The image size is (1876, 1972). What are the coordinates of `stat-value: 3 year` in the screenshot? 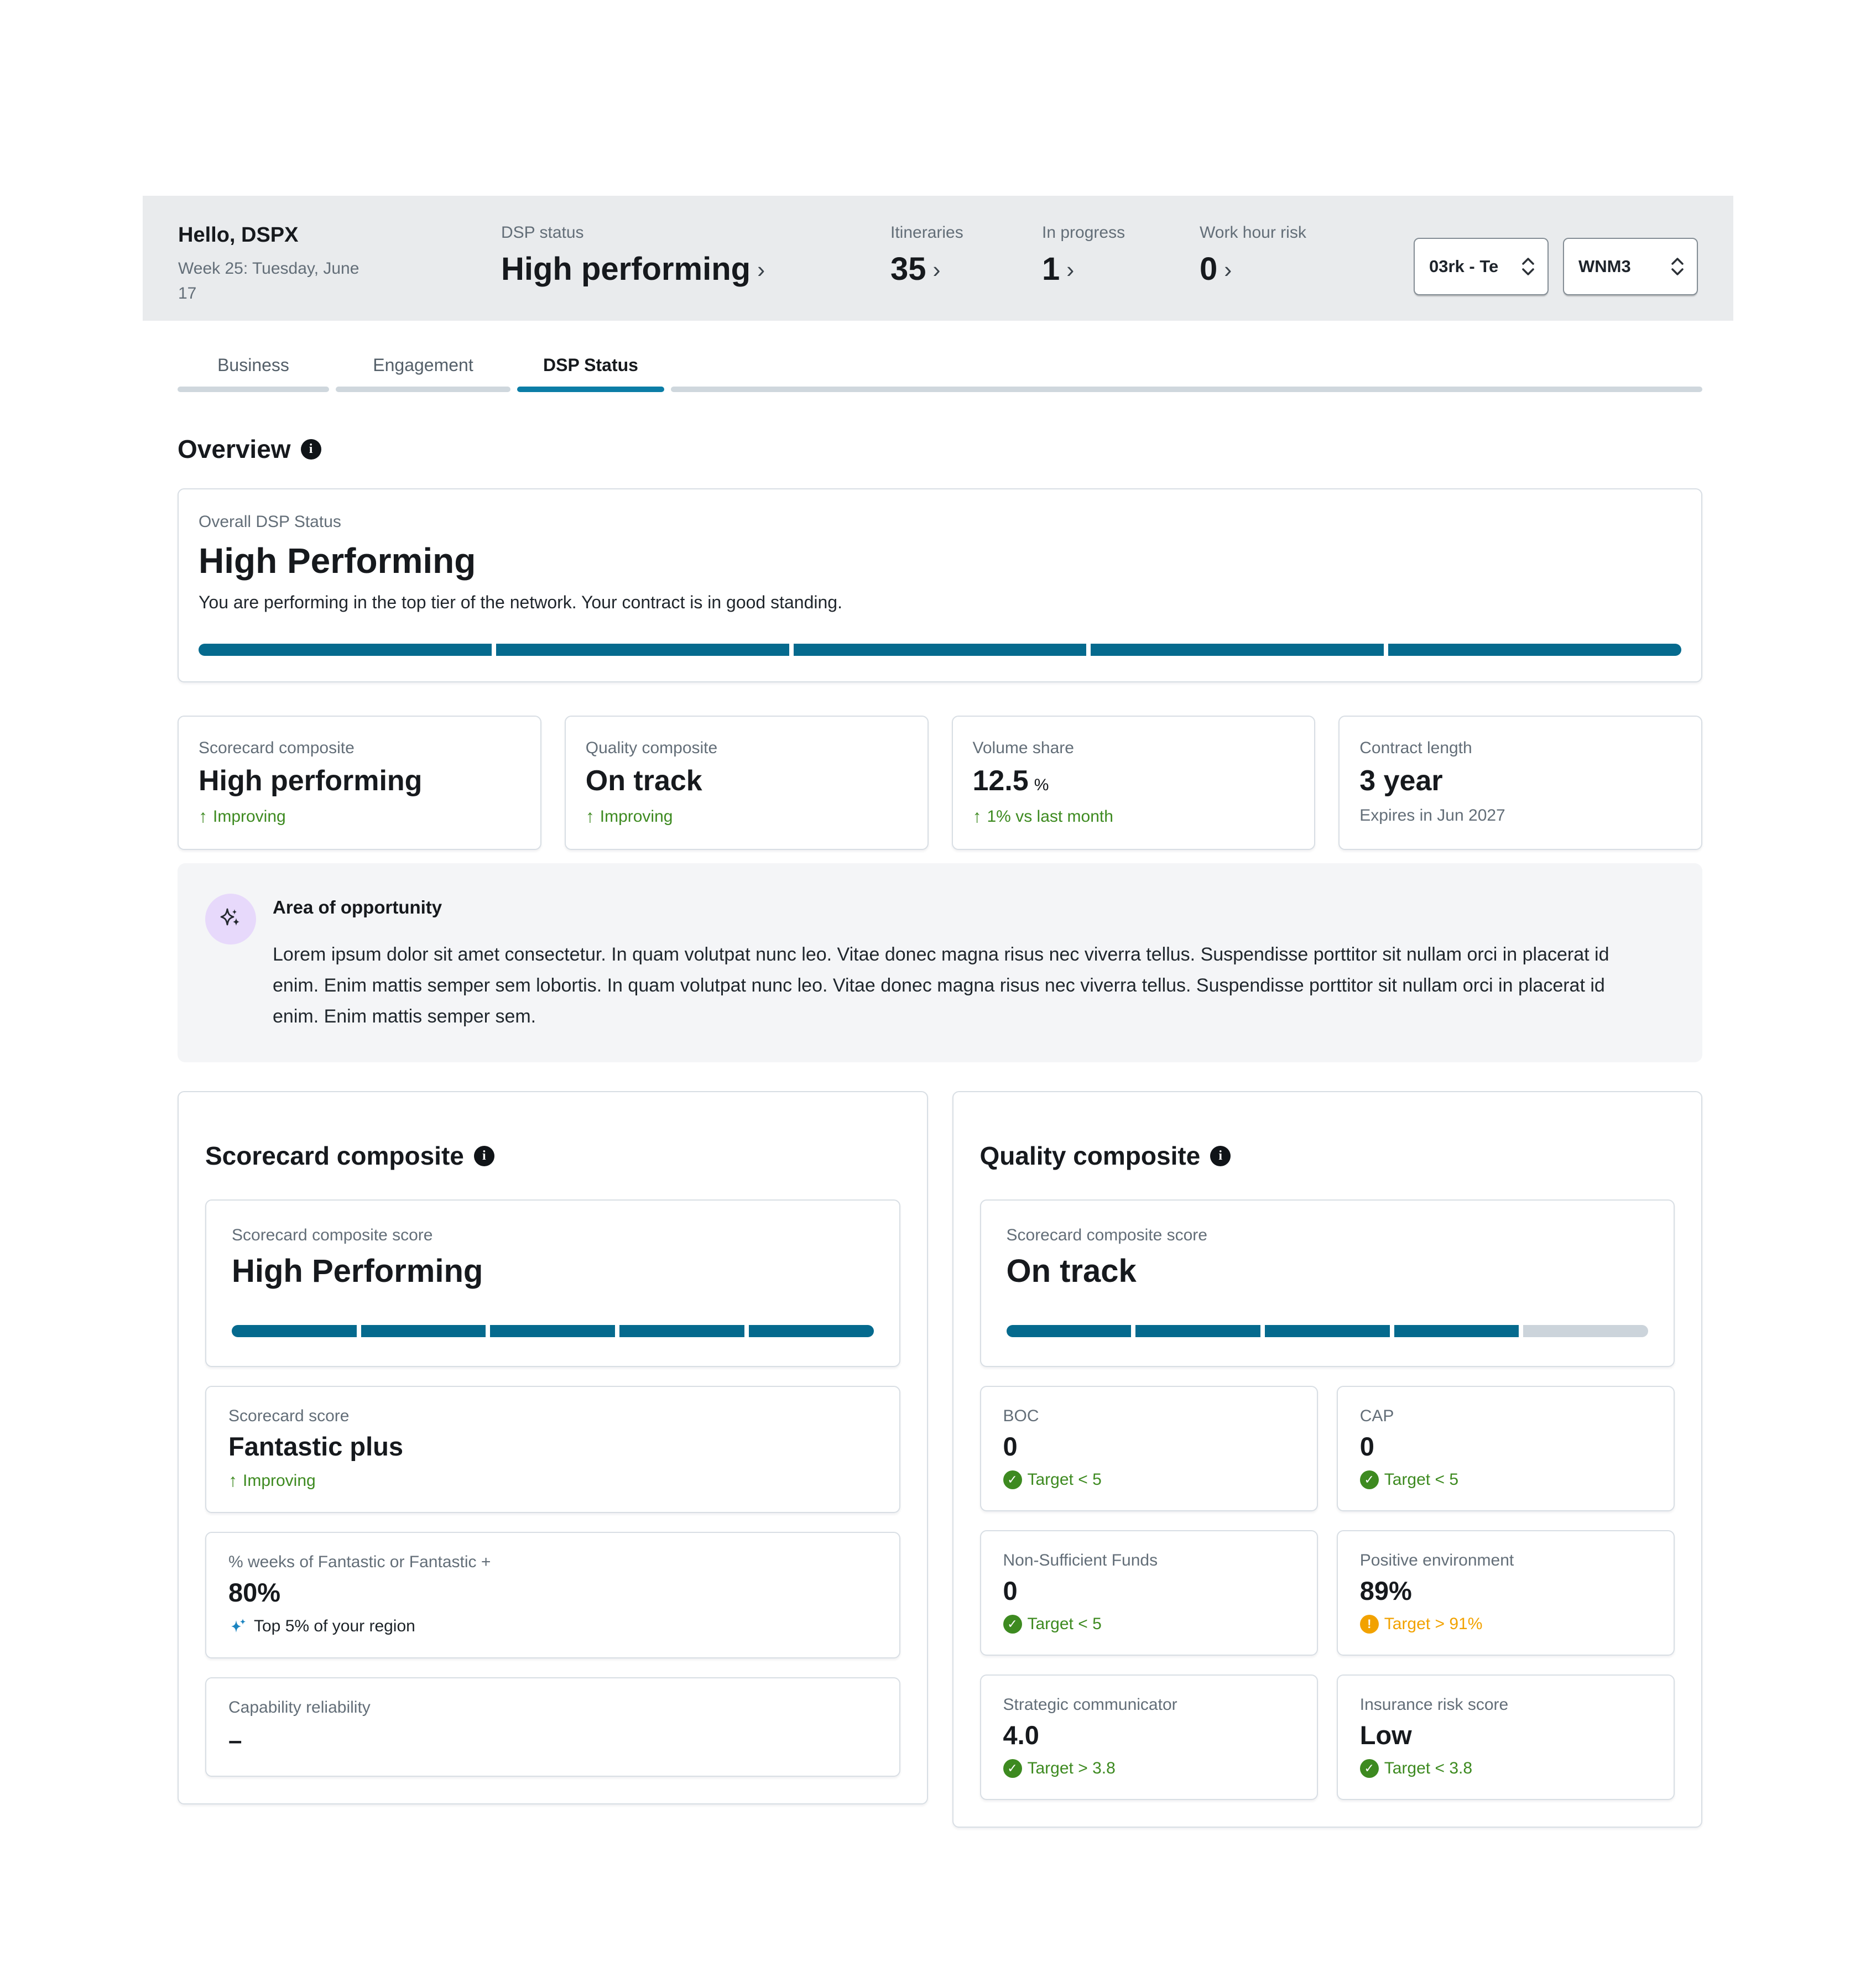 It's located at (1401, 781).